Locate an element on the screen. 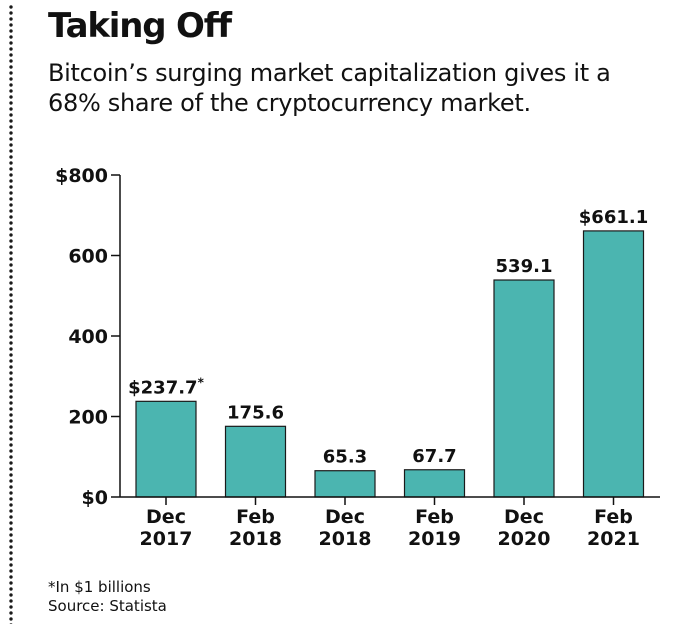 The width and height of the screenshot is (689, 632). source-note: Source: Statista is located at coordinates (107, 606).